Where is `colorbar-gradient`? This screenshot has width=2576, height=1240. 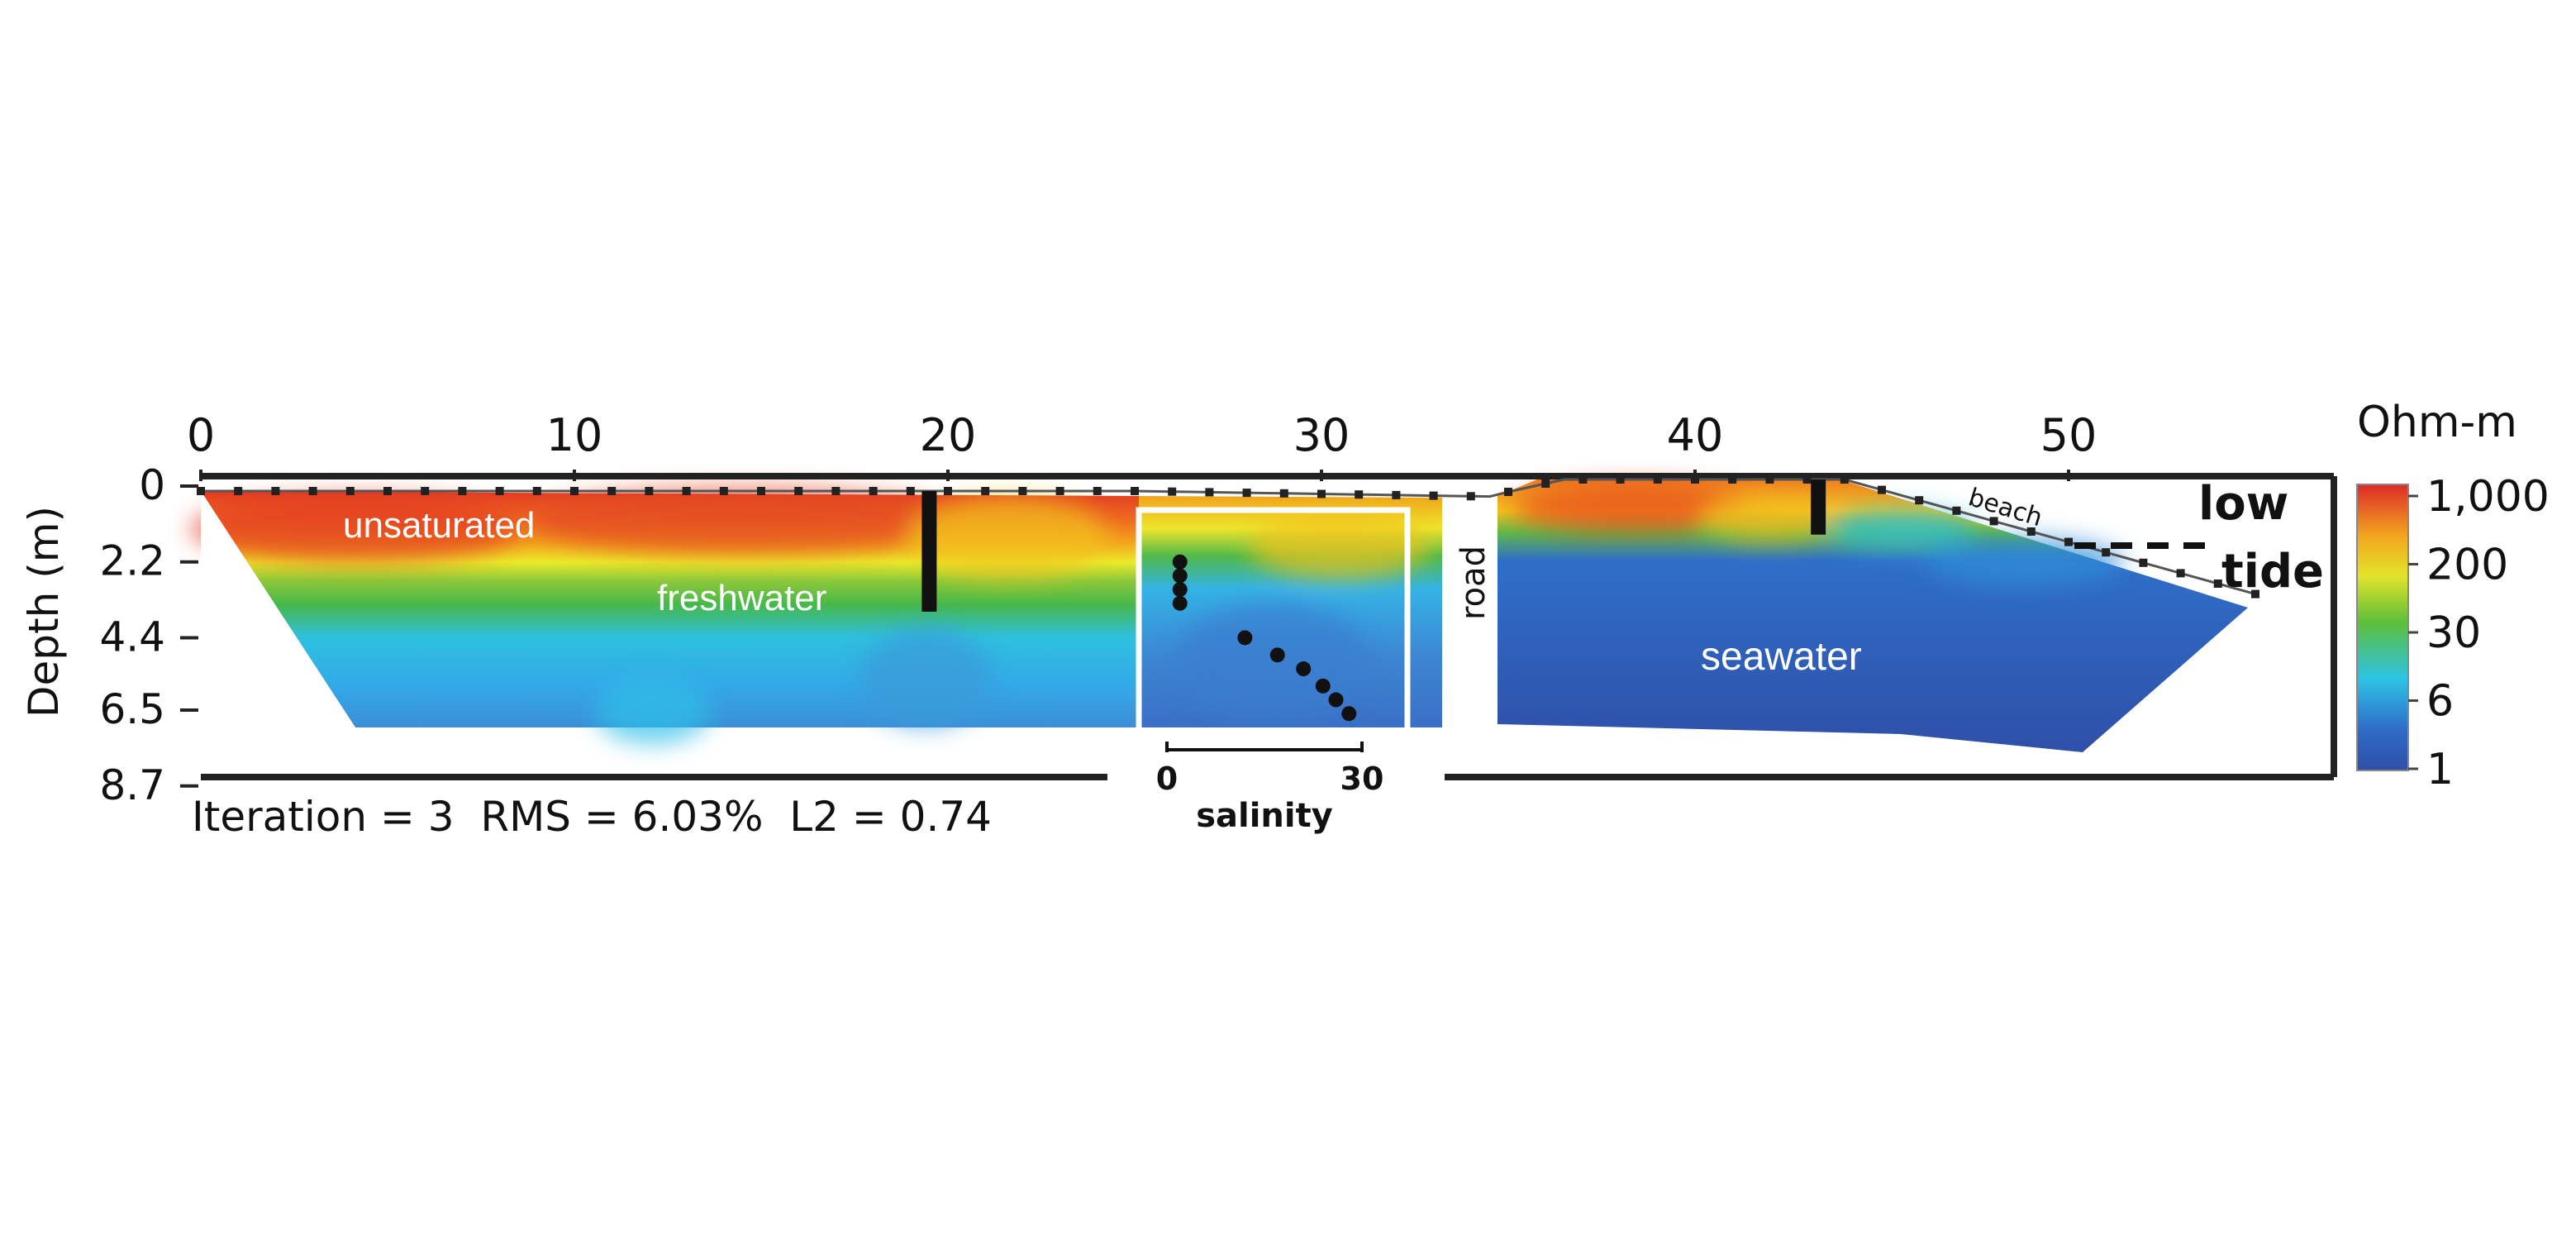
colorbar-gradient is located at coordinates (2383, 627).